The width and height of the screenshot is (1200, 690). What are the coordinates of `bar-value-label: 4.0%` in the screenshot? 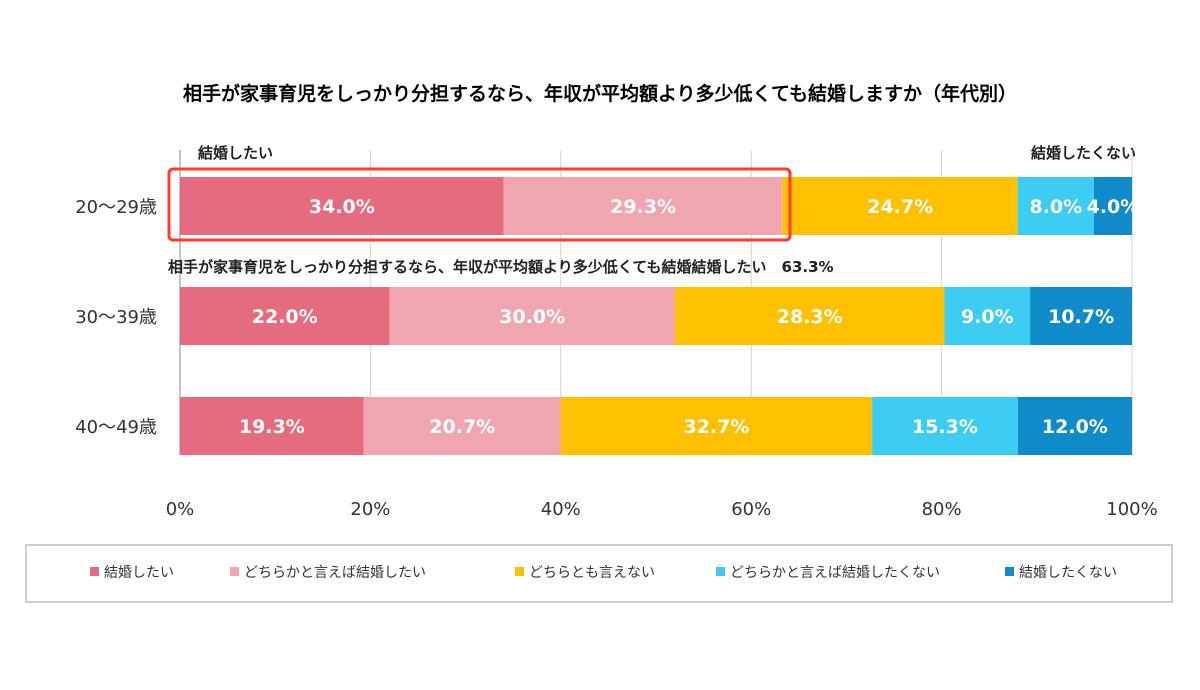 It's located at (1113, 207).